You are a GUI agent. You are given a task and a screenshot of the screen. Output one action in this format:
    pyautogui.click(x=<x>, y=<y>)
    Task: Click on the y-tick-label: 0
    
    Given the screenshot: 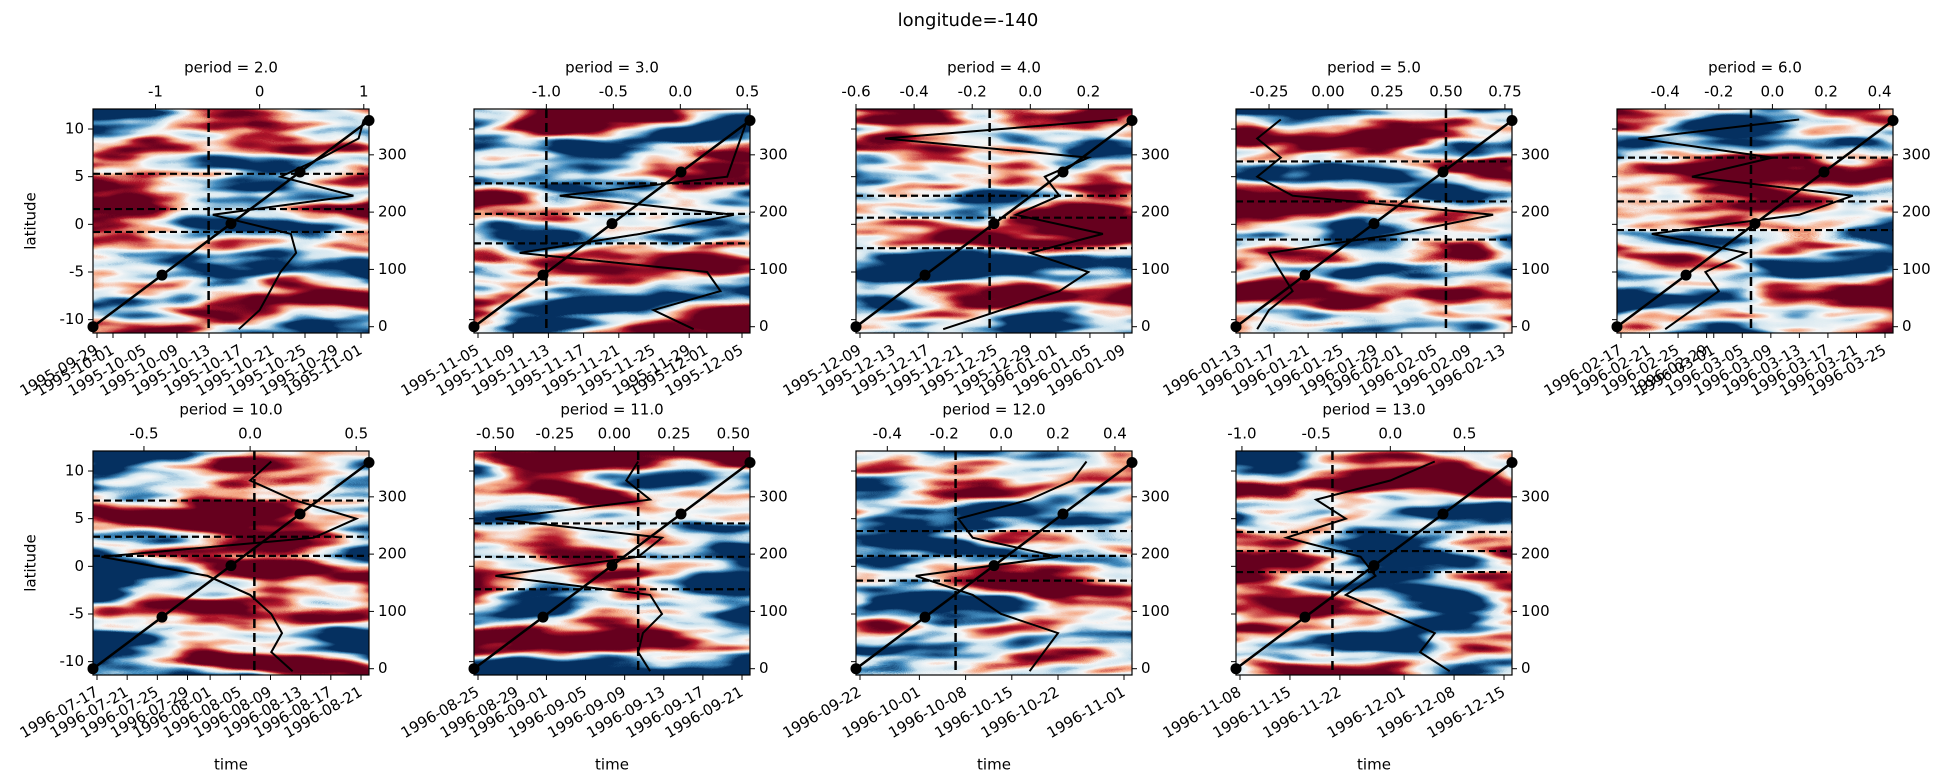 What is the action you would take?
    pyautogui.click(x=79, y=566)
    